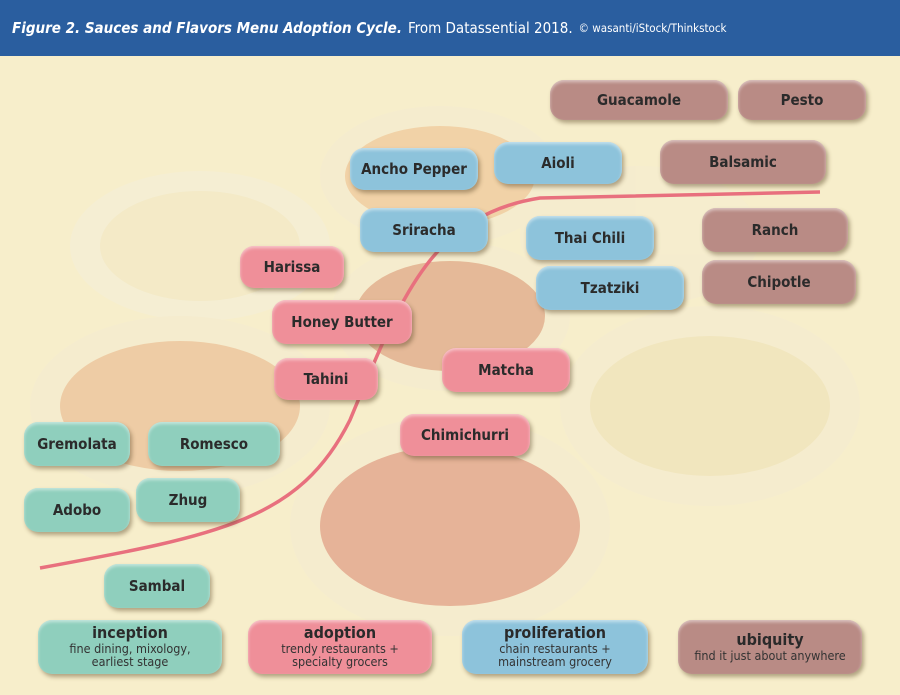  I want to click on flavor-label: Guacamole, so click(638, 100).